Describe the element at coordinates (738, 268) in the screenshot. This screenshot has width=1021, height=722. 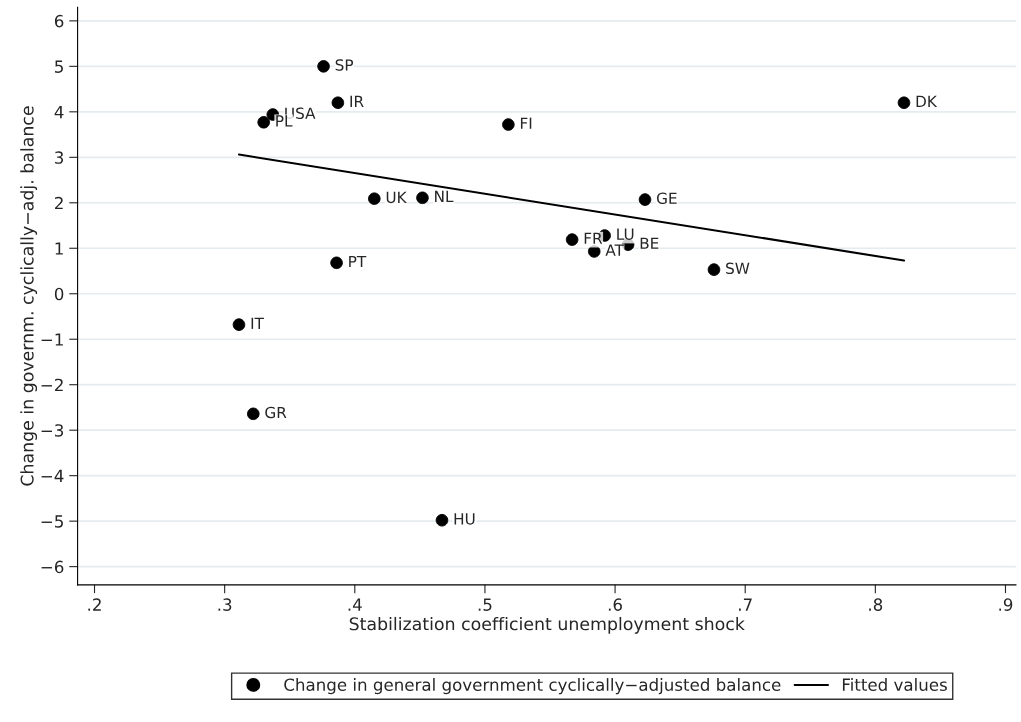
I see `annotation: SW` at that location.